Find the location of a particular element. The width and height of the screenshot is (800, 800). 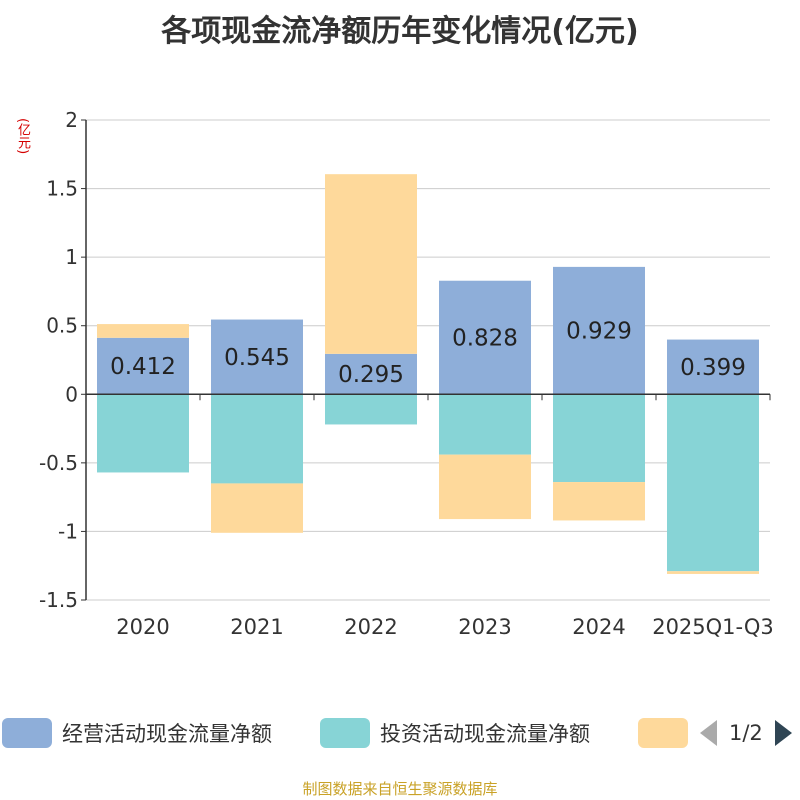

legend-item-investing: 投资活动现金流量净额 is located at coordinates (455, 733).